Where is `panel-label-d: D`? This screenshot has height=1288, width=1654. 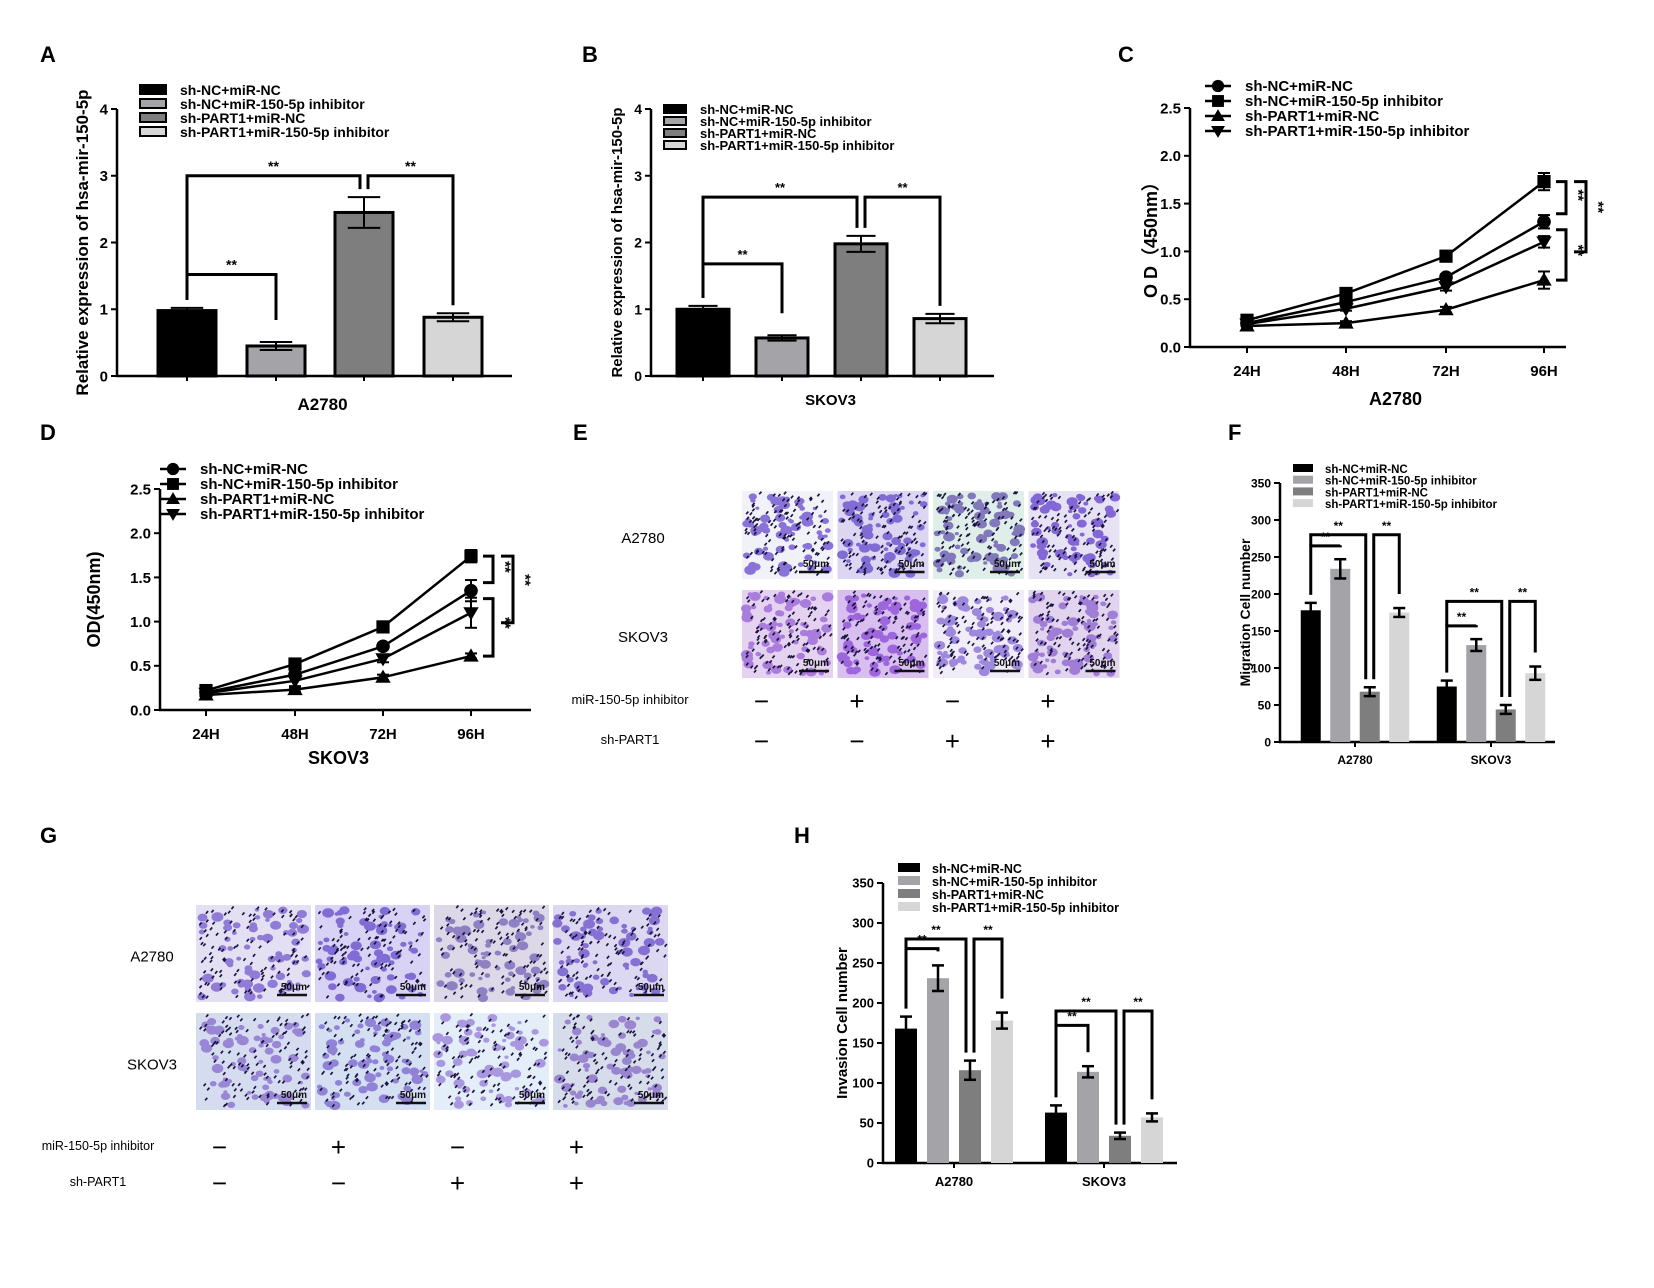
panel-label-d: D is located at coordinates (48, 432).